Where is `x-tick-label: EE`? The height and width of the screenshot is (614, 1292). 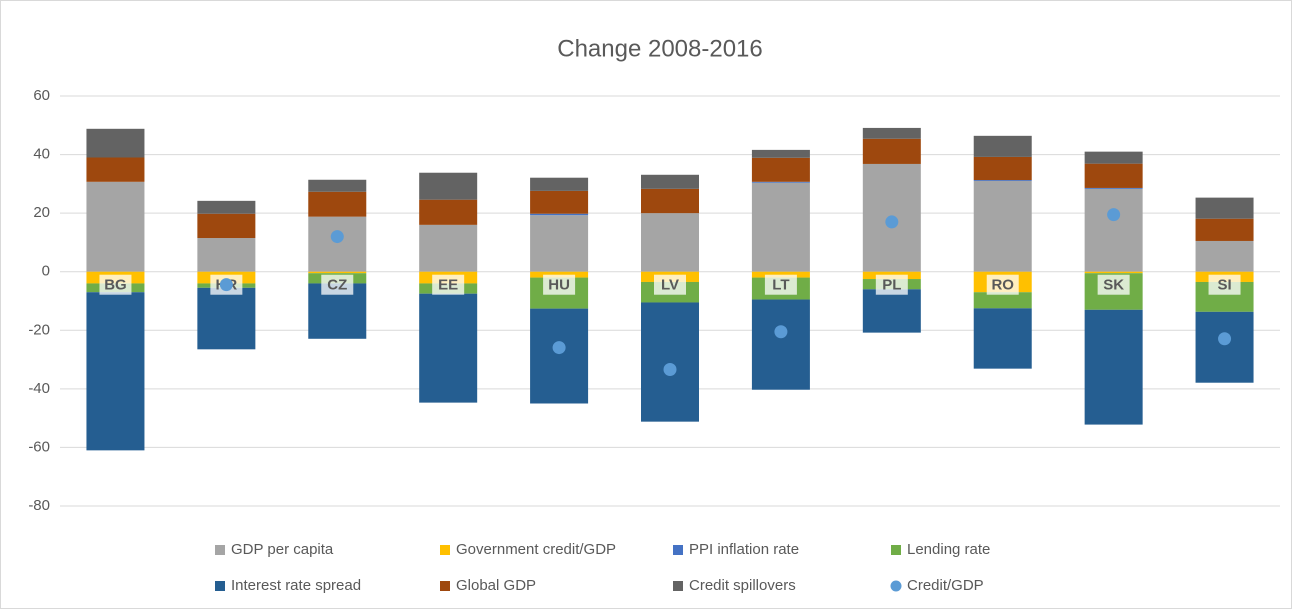
x-tick-label: EE is located at coordinates (448, 285).